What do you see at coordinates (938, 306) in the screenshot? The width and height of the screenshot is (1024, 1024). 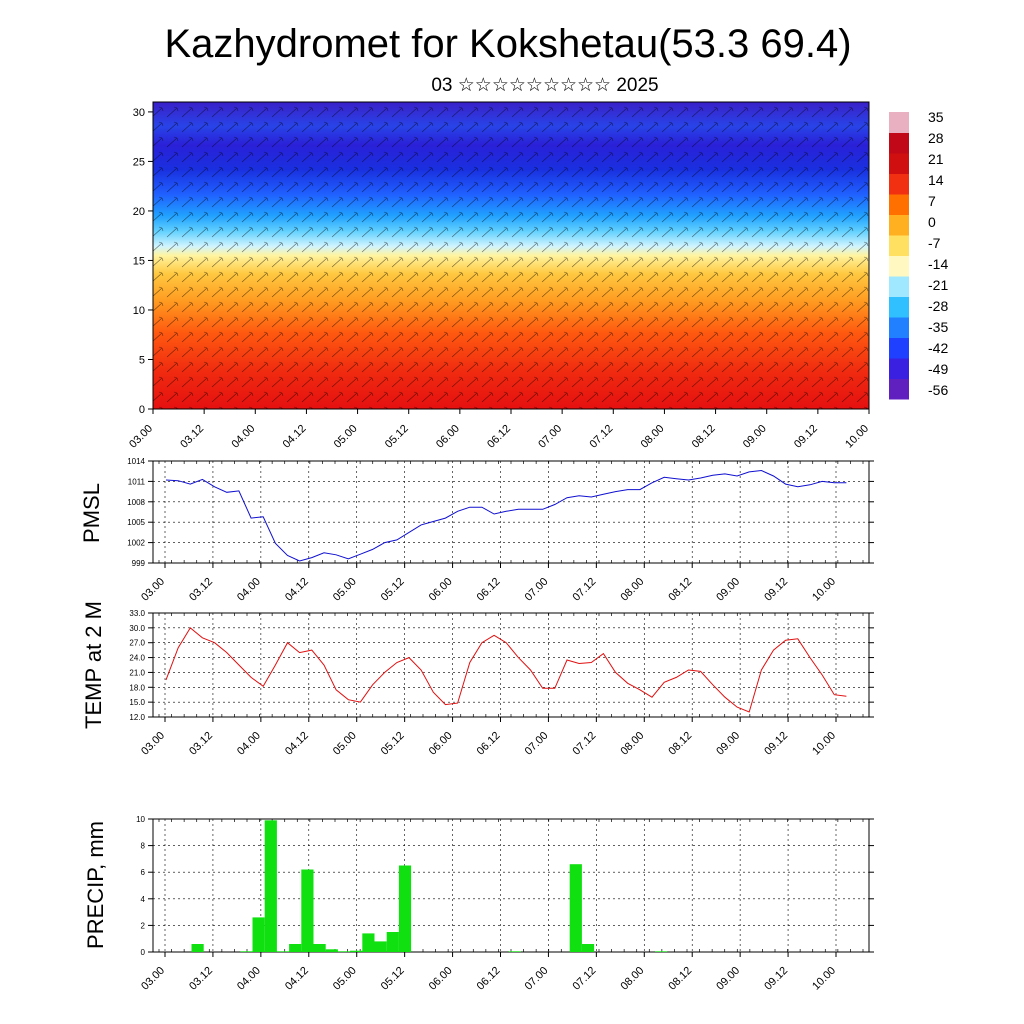 I see `colorbar-label: -28` at bounding box center [938, 306].